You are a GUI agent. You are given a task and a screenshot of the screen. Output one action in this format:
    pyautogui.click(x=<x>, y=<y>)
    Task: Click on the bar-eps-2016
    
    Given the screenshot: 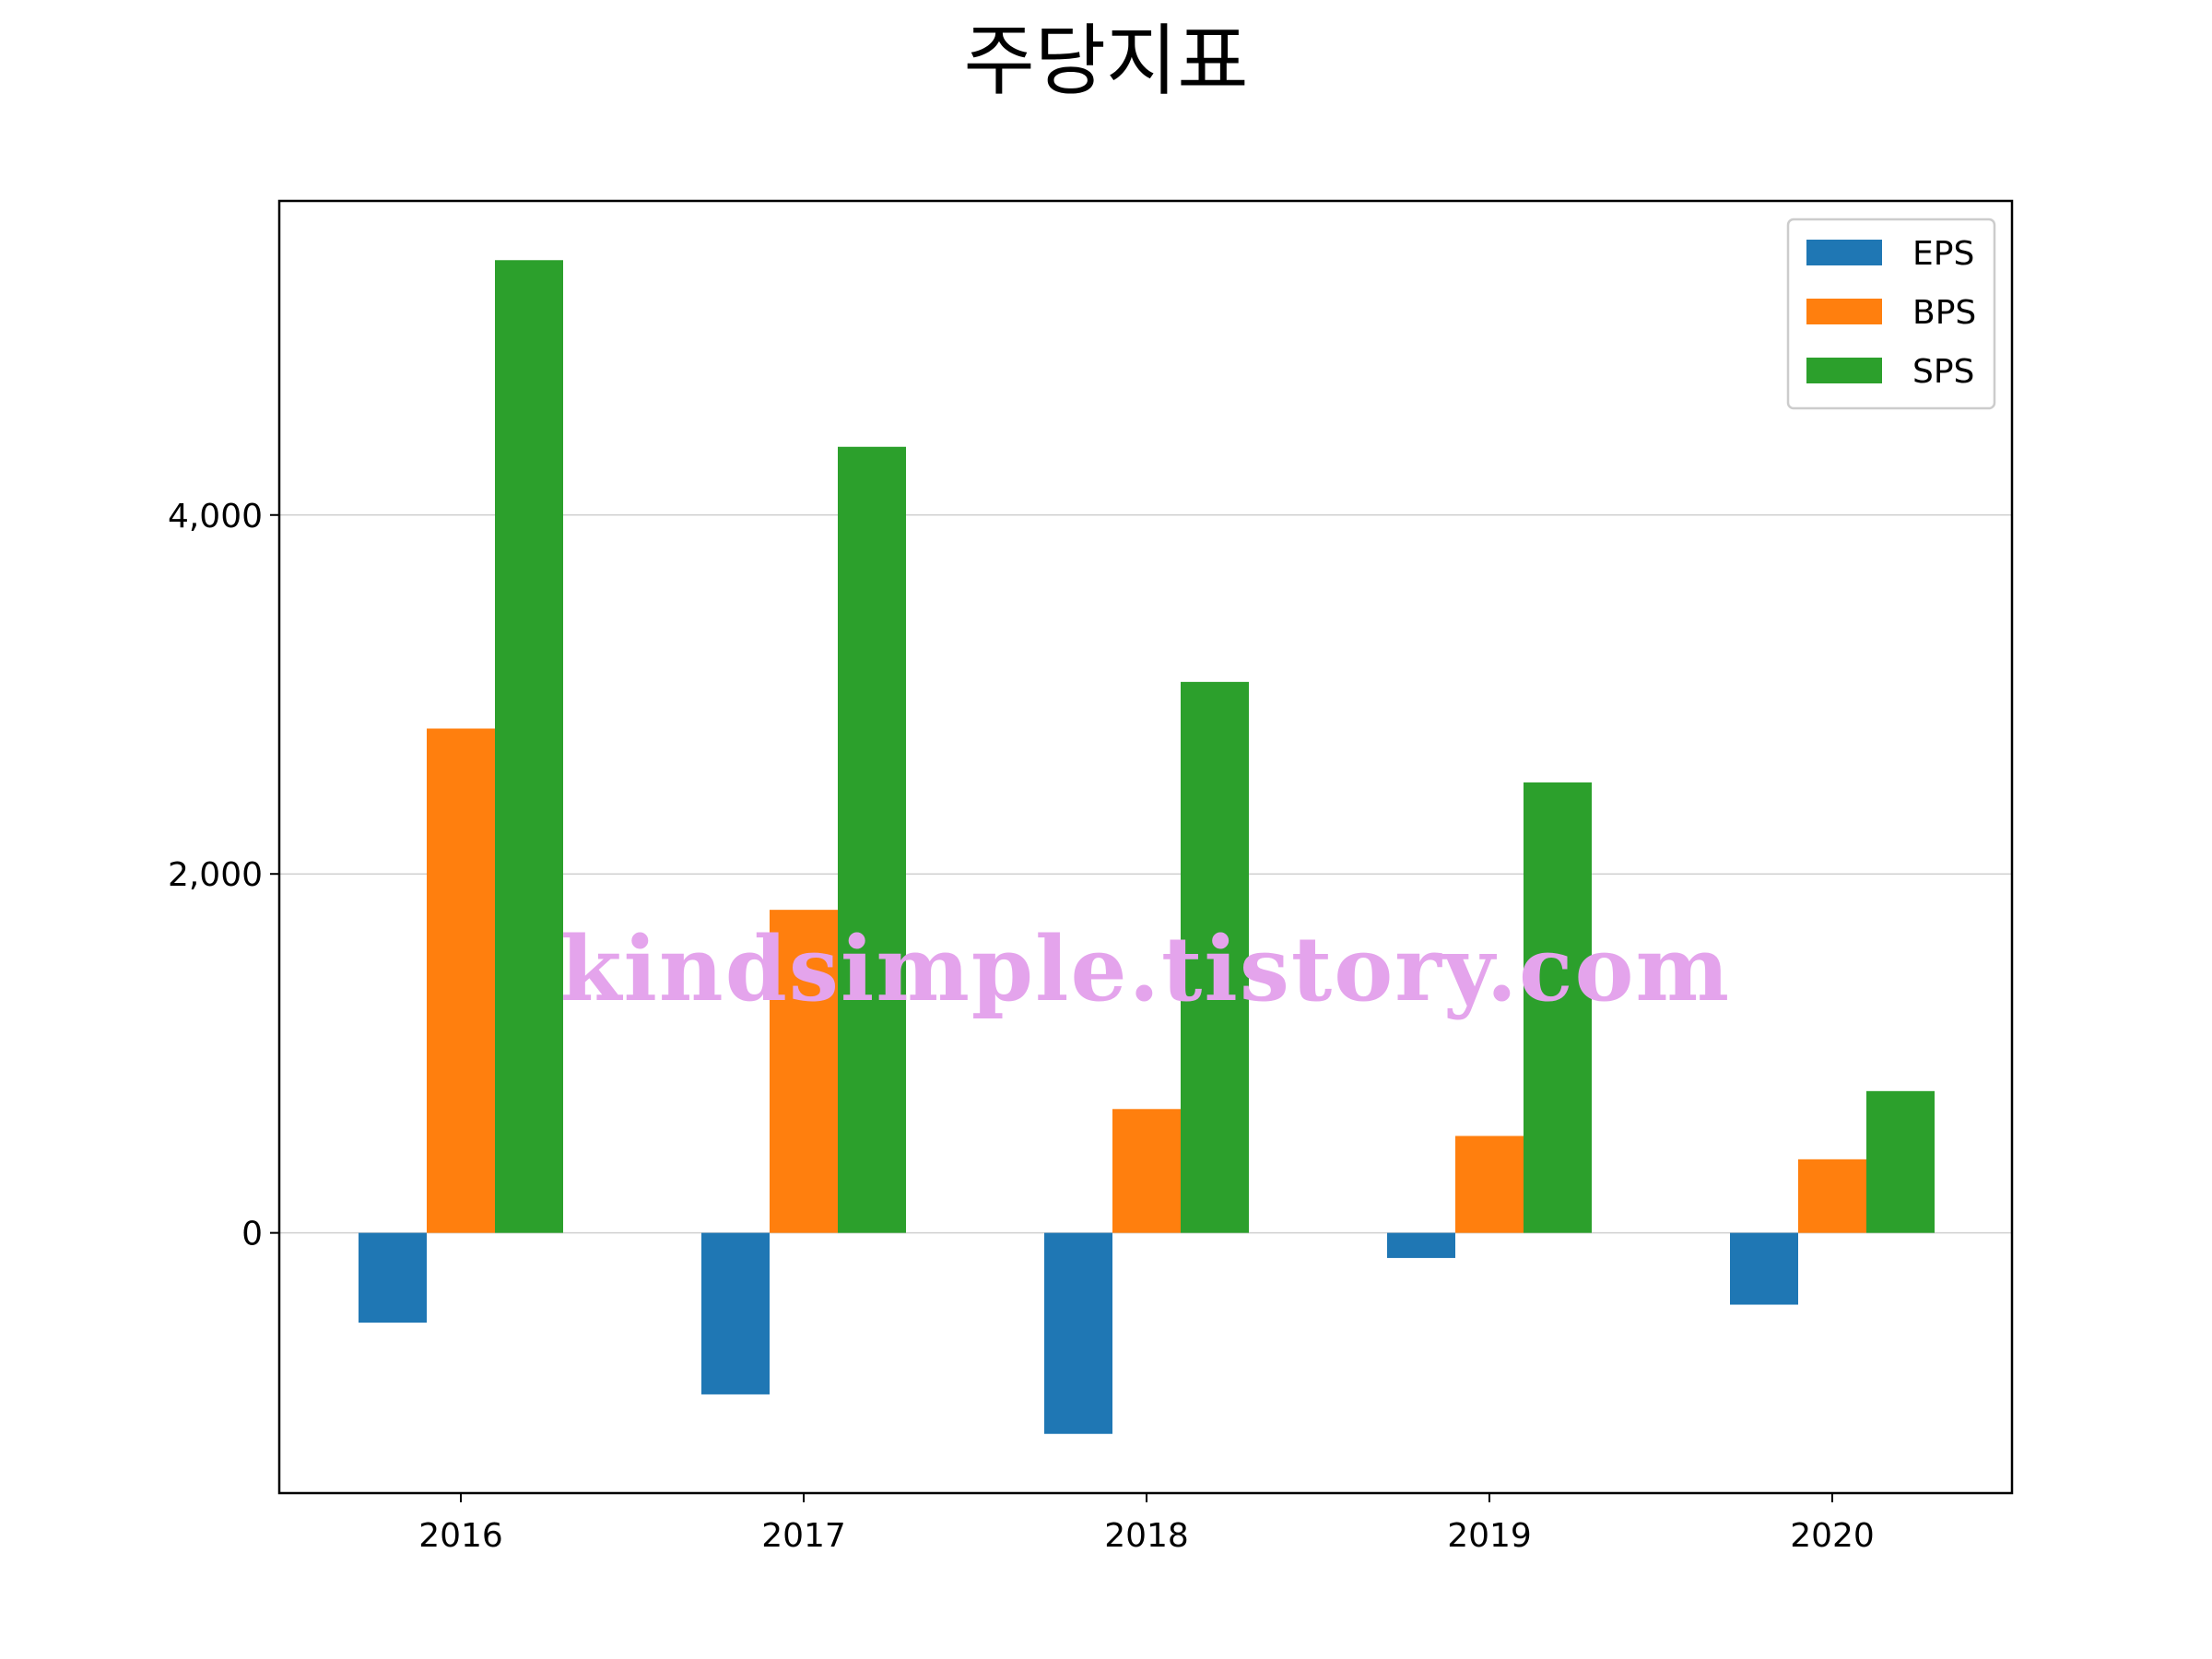 What is the action you would take?
    pyautogui.click(x=393, y=1278)
    